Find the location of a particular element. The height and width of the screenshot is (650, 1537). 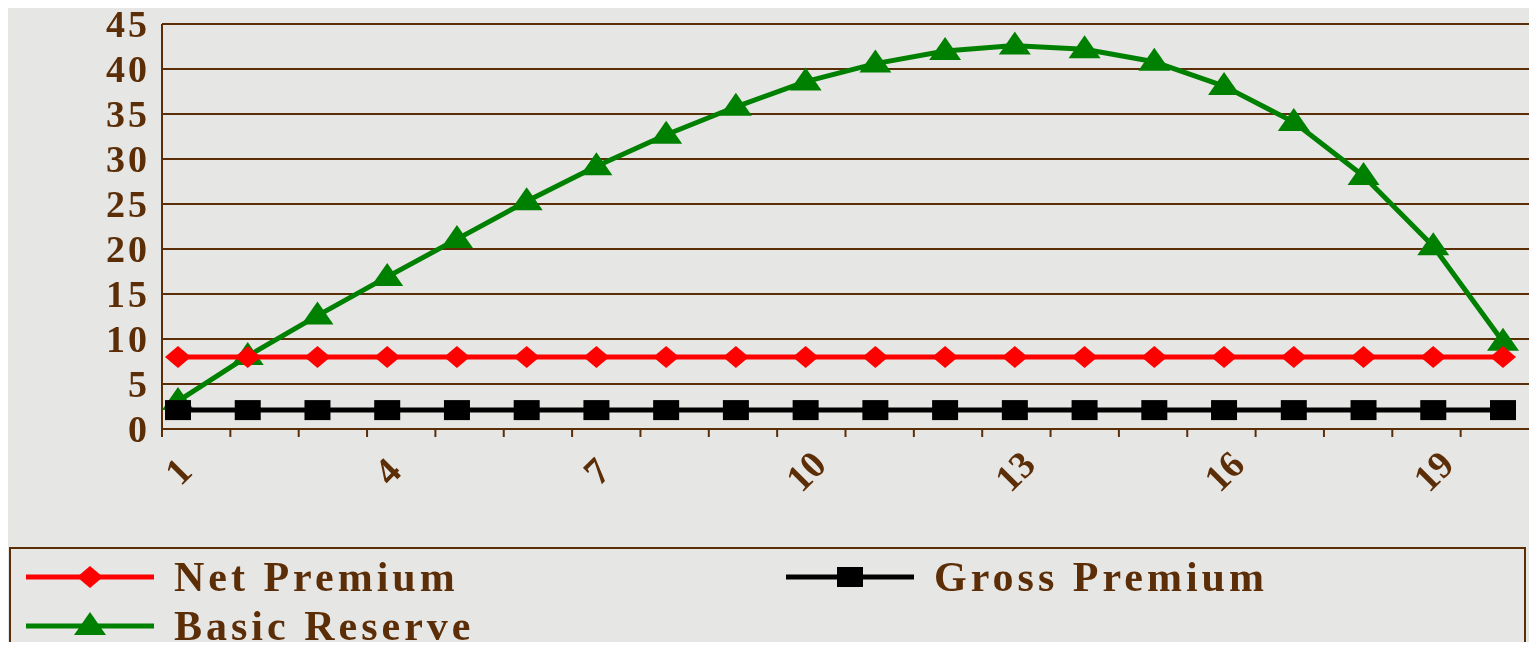

y-tick-label: 0 is located at coordinates (139, 429).